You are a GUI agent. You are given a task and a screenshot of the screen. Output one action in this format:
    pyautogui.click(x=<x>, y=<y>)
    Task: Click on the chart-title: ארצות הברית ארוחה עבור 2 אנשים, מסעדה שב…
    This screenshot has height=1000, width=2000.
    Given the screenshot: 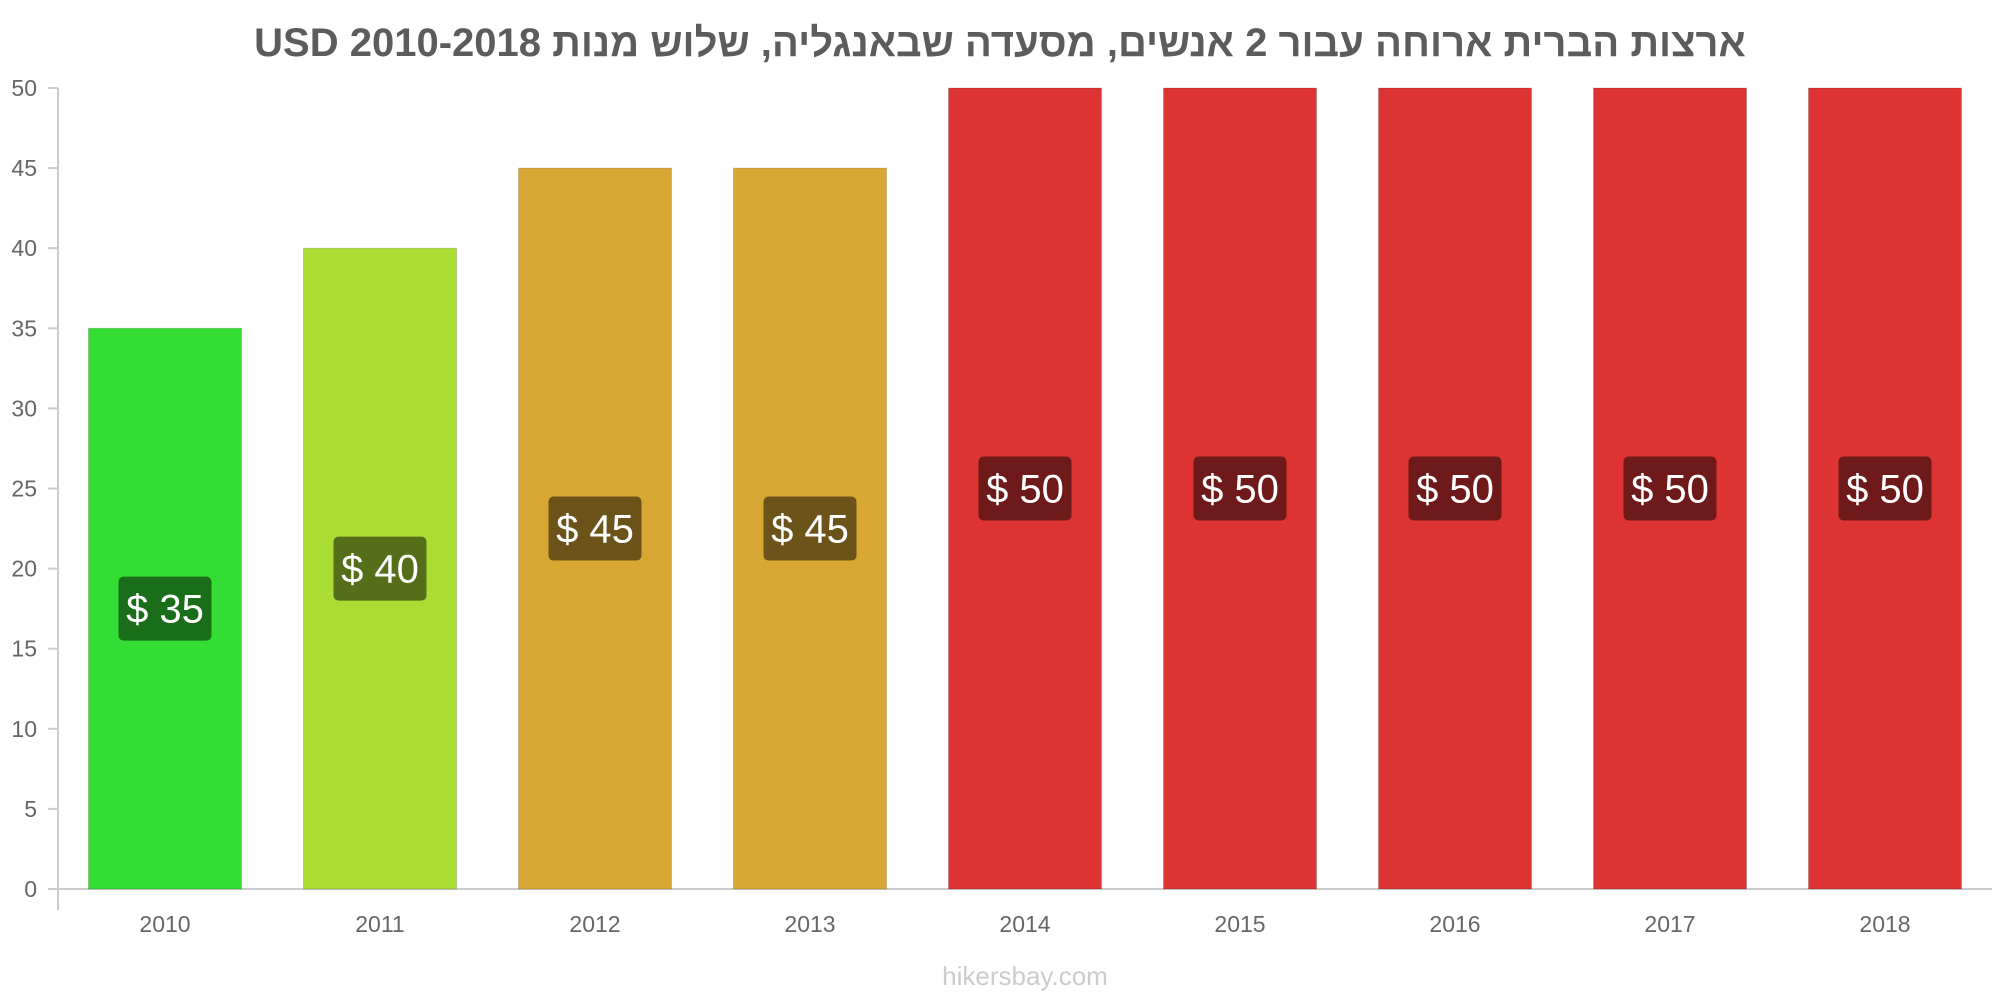 What is the action you would take?
    pyautogui.click(x=1000, y=43)
    